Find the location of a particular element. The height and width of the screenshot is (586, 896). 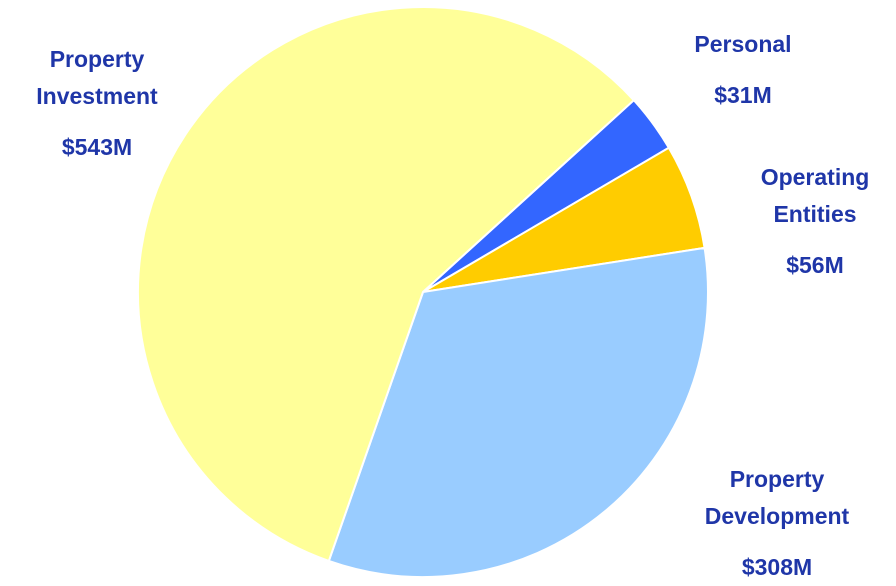

slice-label: Operating Entities $56M is located at coordinates (815, 221).